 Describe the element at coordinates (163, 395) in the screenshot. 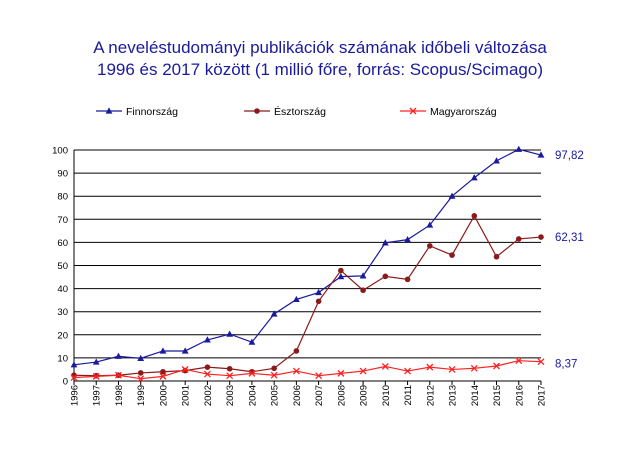

I see `x-tick-label: 2000` at that location.